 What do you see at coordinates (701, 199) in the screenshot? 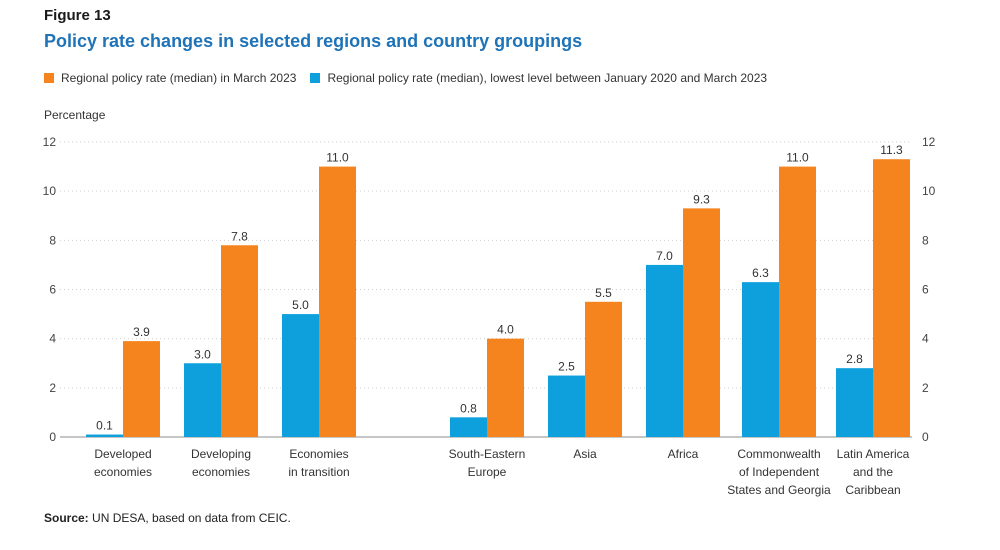
I see `data-label: 9.3` at bounding box center [701, 199].